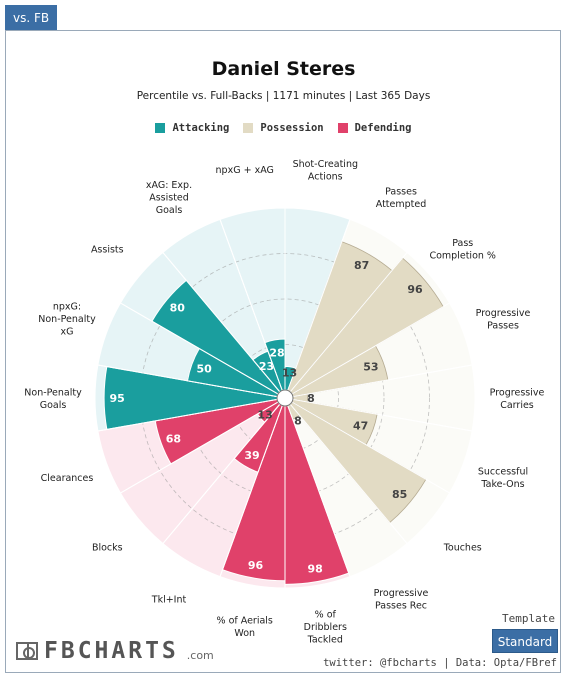 This screenshot has width=567, height=678. Describe the element at coordinates (503, 479) in the screenshot. I see `category-label-5: Successful Take-Ons` at that location.